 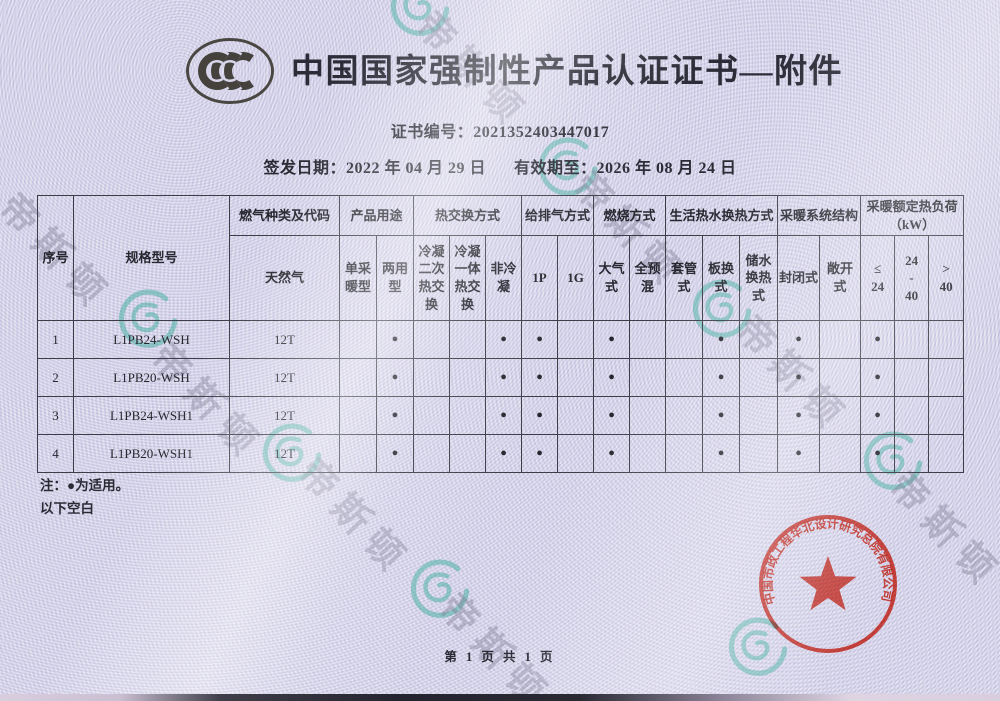 What do you see at coordinates (828, 584) in the screenshot?
I see `company-stamp: 中国市政工程华北设计研究总院有限公司` at bounding box center [828, 584].